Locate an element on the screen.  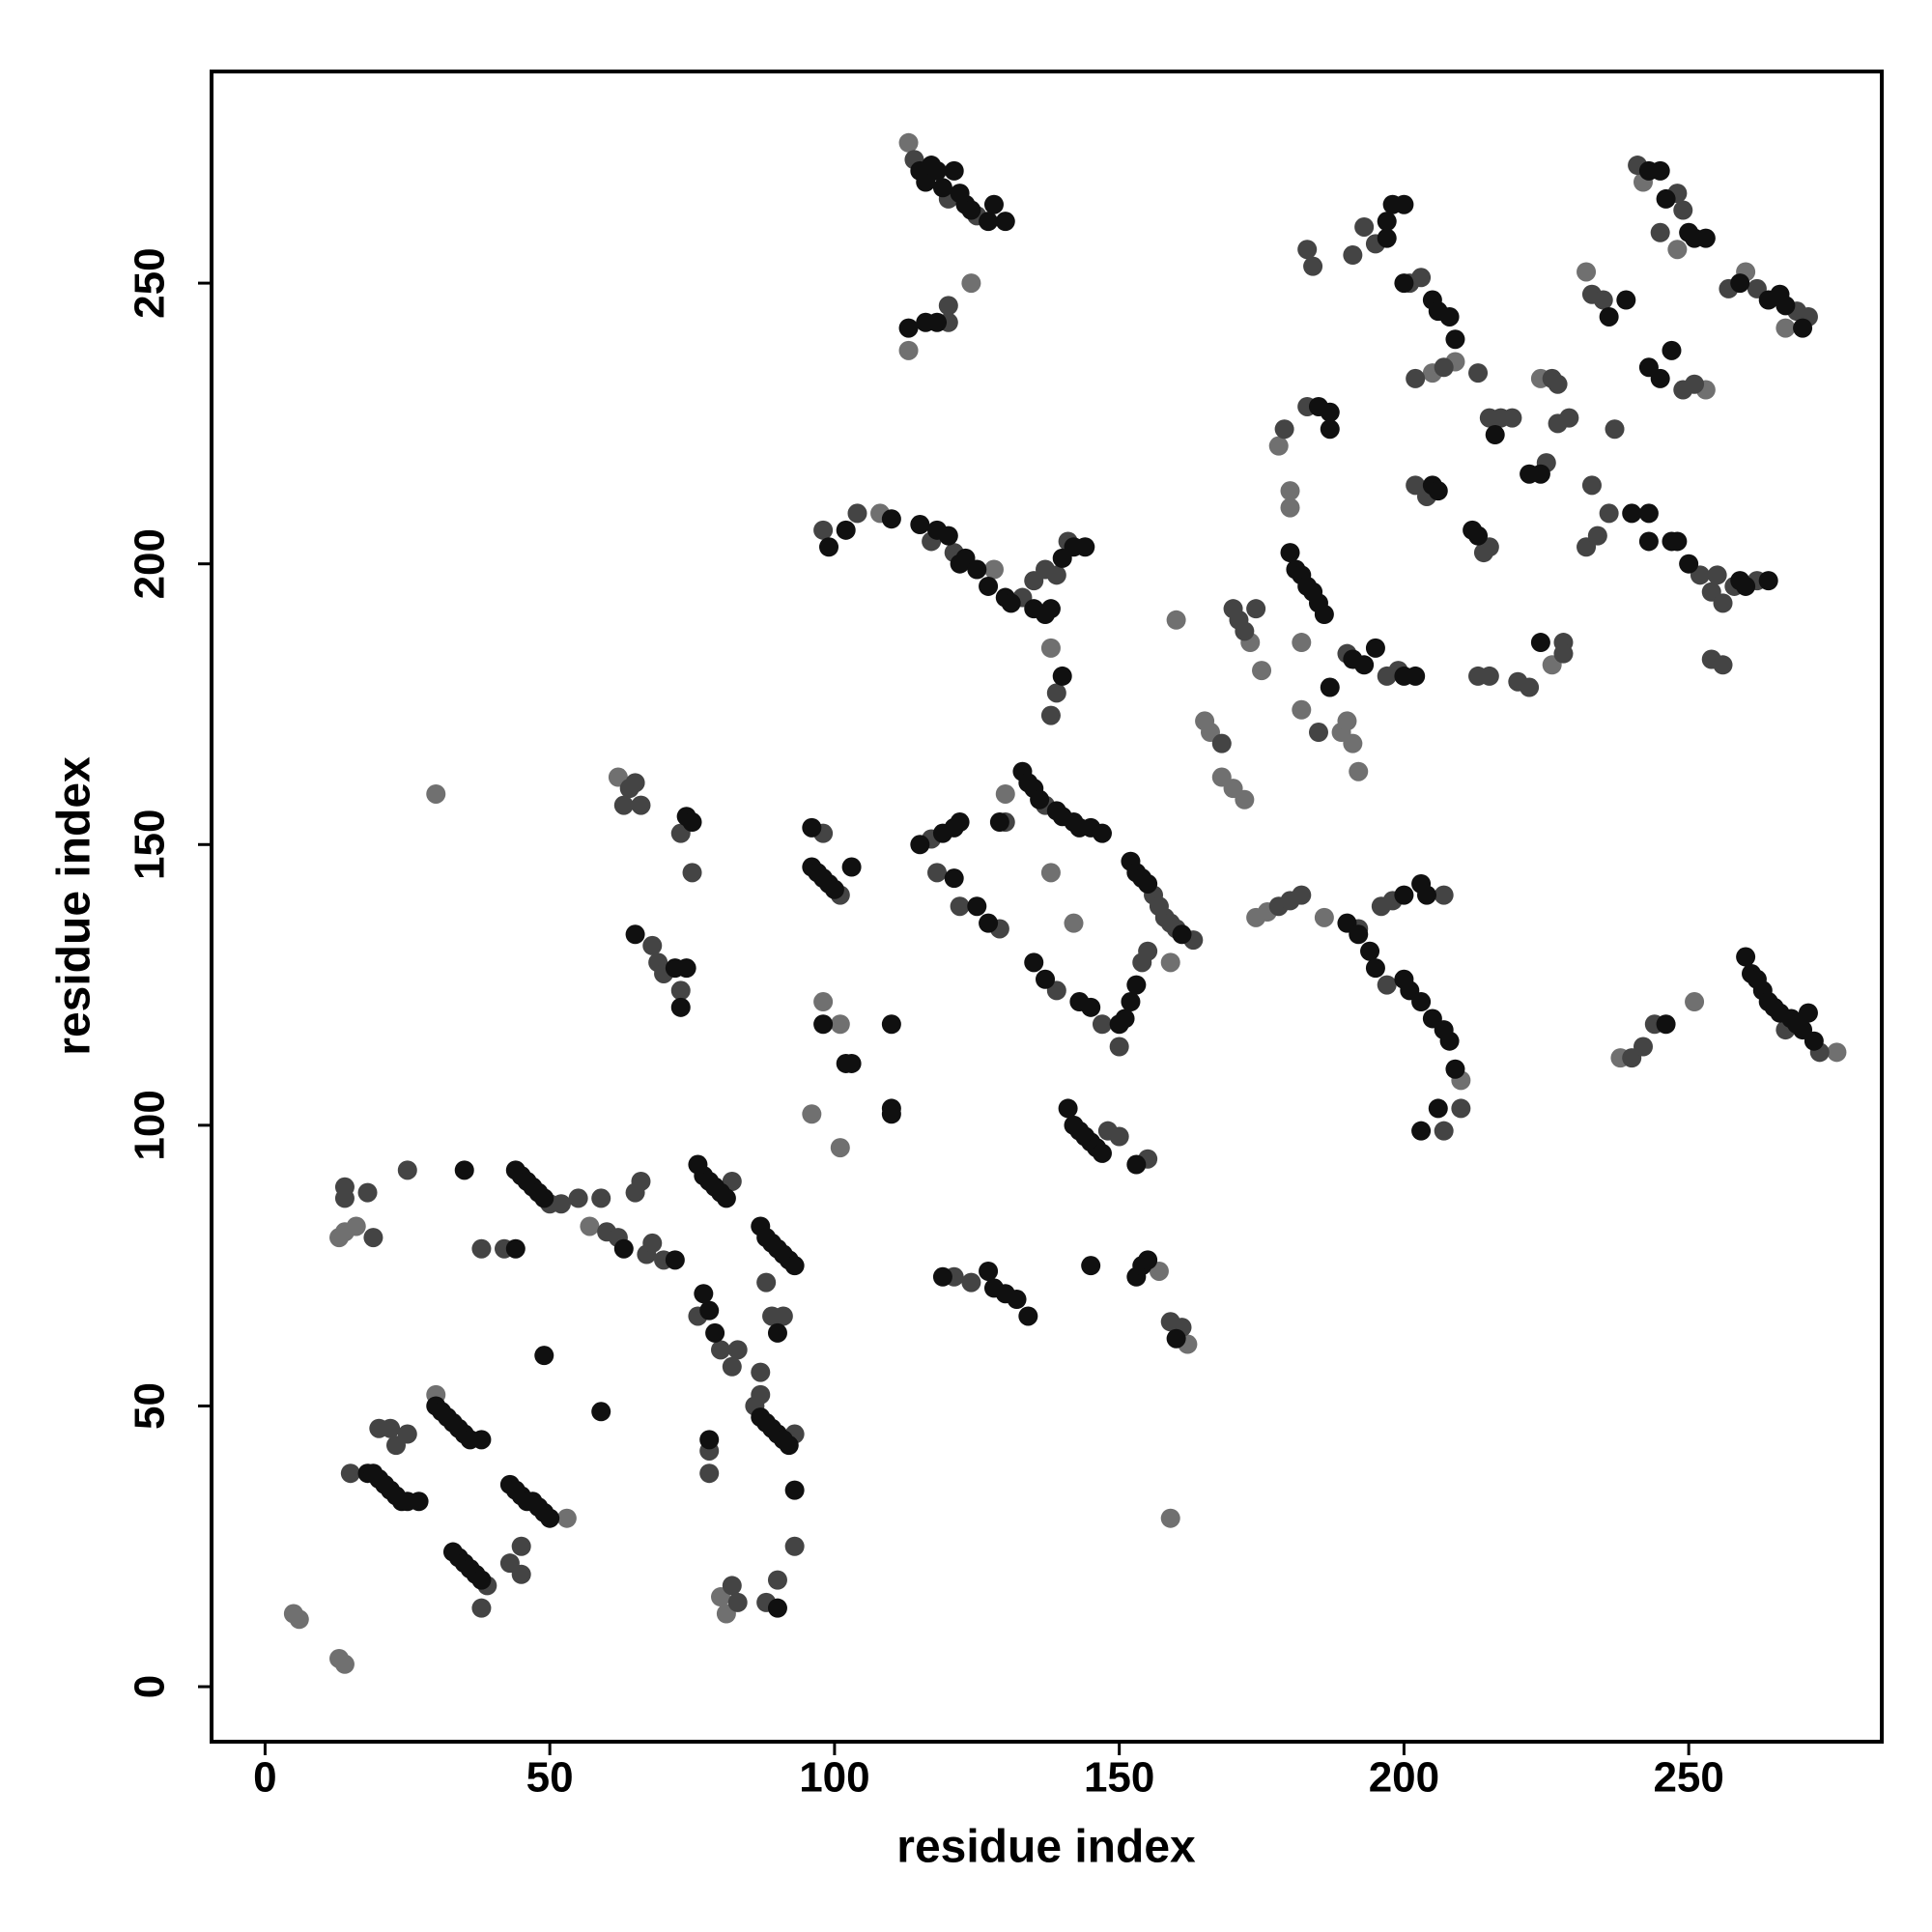
x-tick-label: 0 is located at coordinates (264, 1778).